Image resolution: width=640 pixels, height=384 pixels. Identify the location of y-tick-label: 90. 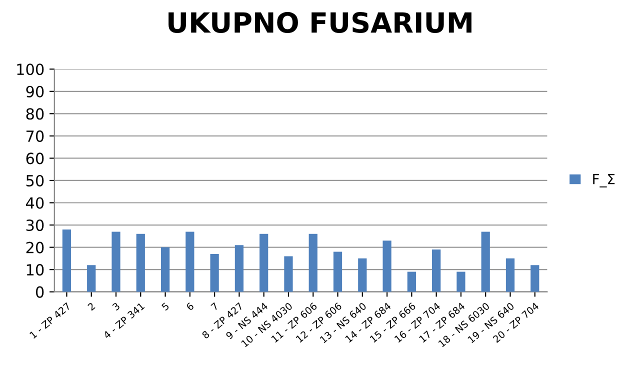
(35, 92).